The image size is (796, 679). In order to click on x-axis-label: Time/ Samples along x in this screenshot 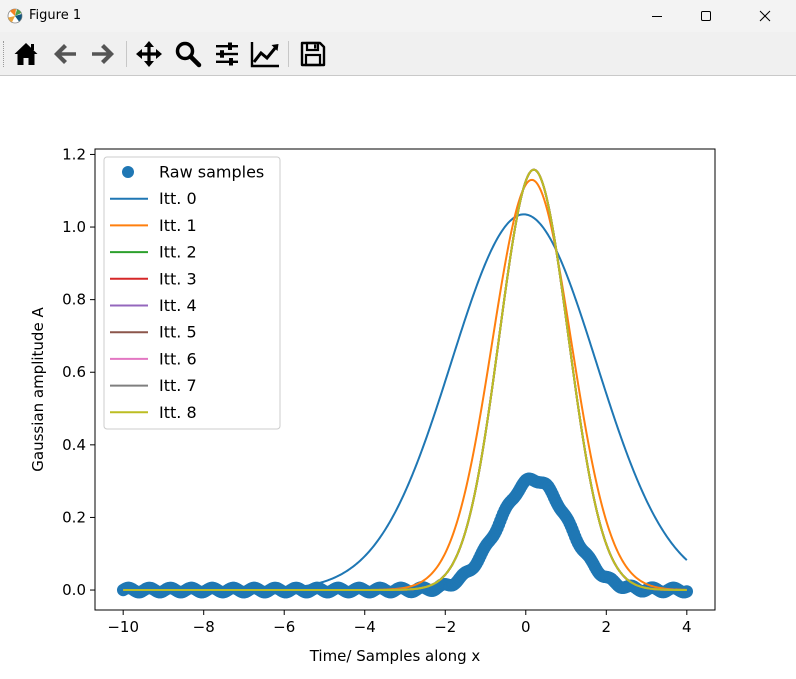, I will do `click(395, 656)`.